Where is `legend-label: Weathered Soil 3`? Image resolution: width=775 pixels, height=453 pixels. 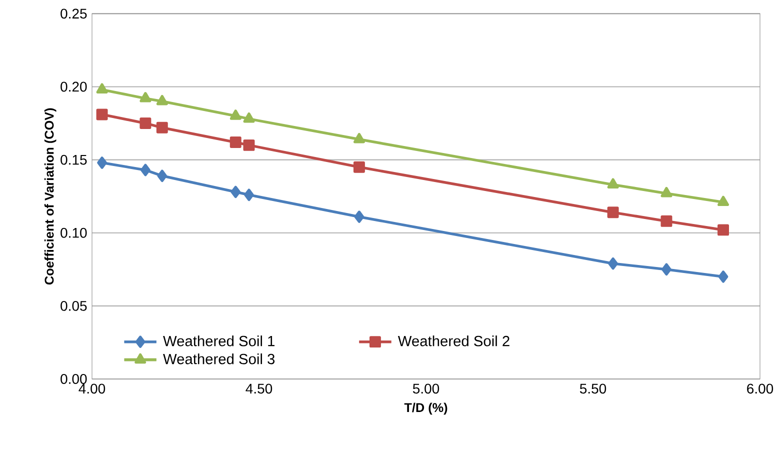
legend-label: Weathered Soil 3 is located at coordinates (219, 358).